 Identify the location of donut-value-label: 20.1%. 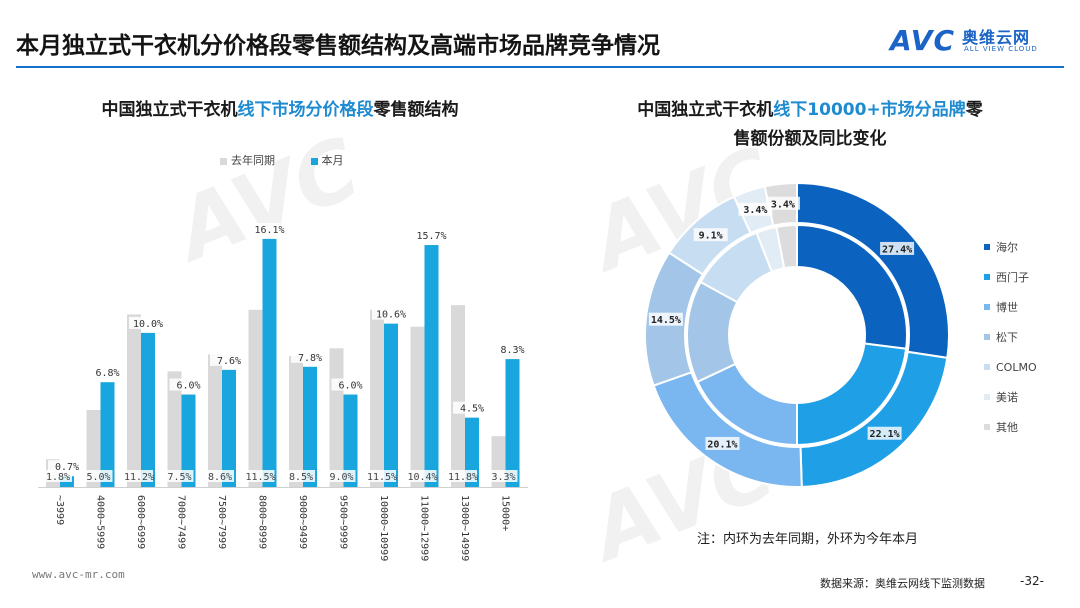
(722, 444).